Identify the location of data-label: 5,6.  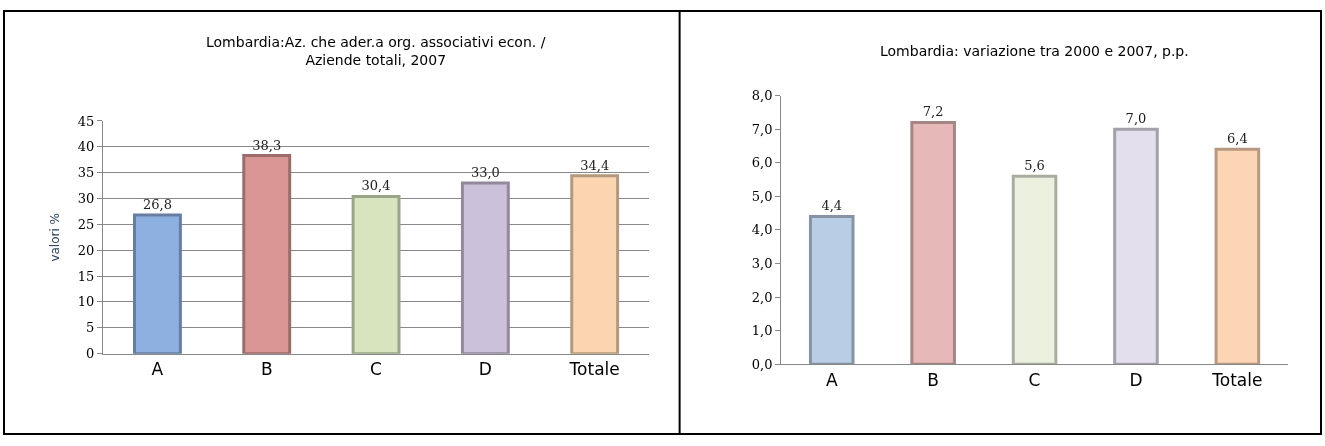
(1034, 166).